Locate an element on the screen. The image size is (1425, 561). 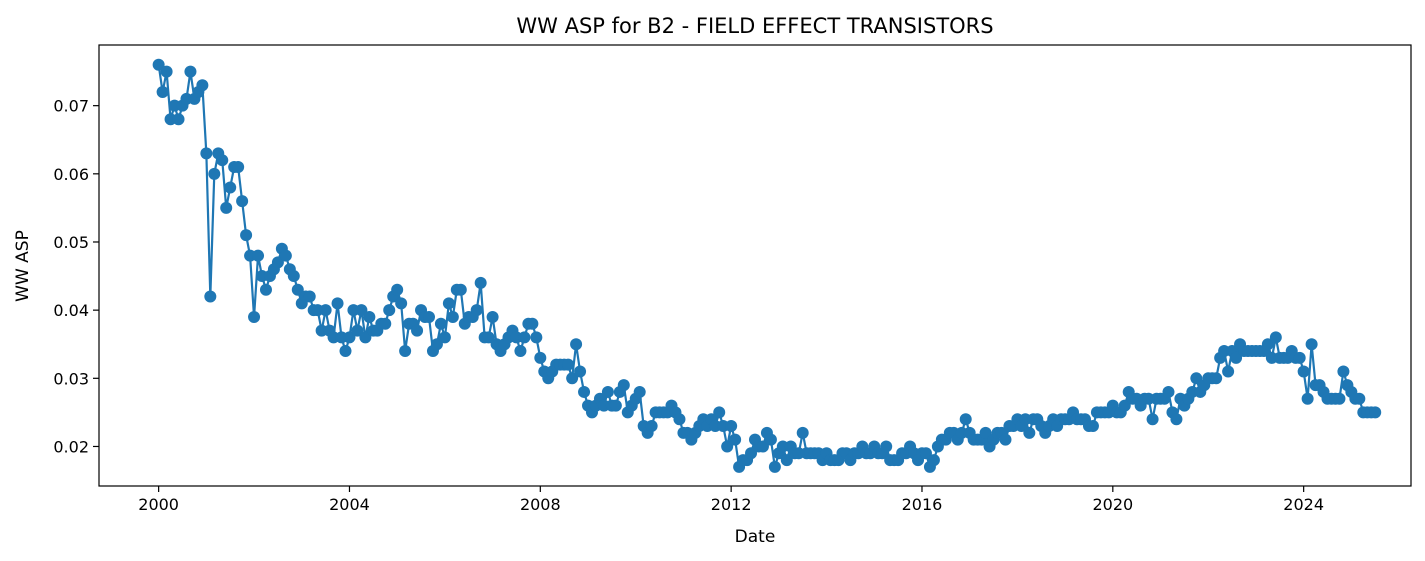
y-axis: 0.02 0.03 0.04 0.05 0.06 0.07 is located at coordinates (76, 277).